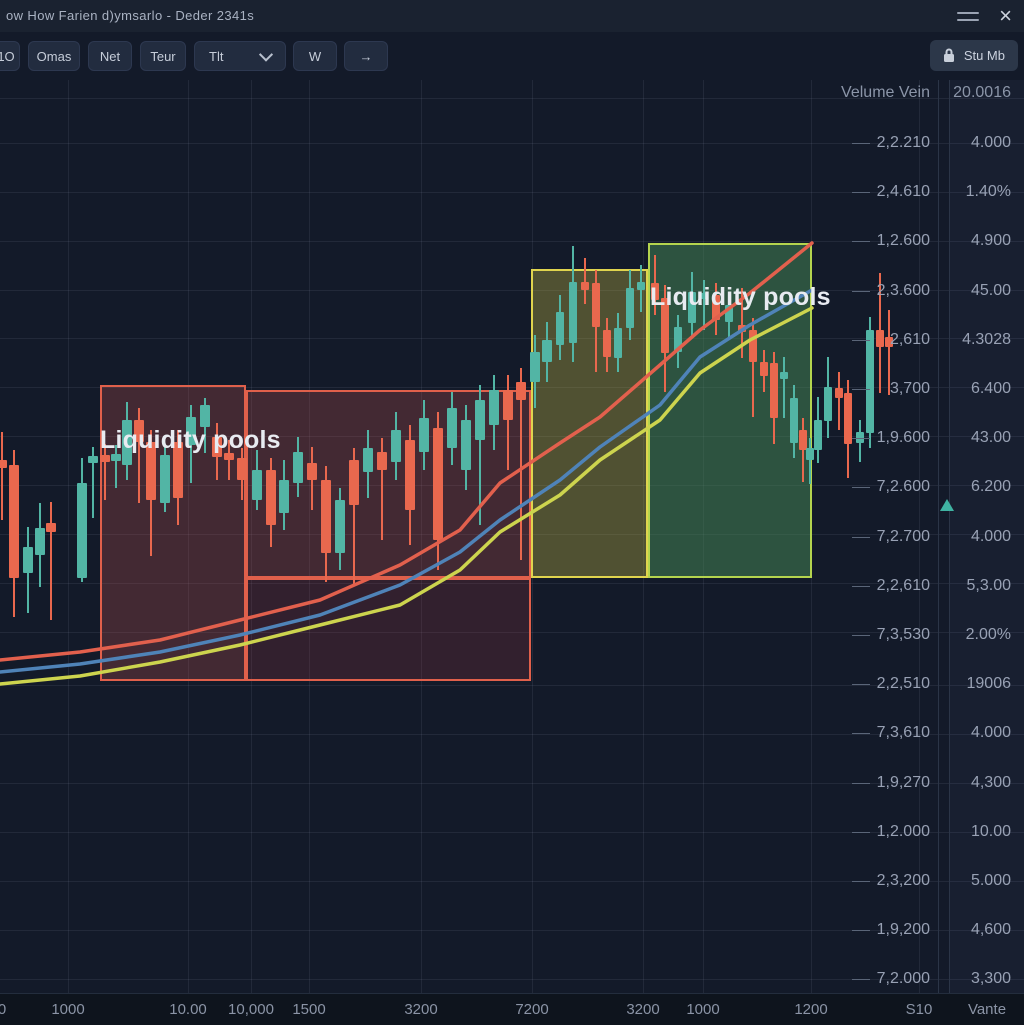 The width and height of the screenshot is (1024, 1025). Describe the element at coordinates (366, 56) in the screenshot. I see `toolbar-button-: →` at that location.